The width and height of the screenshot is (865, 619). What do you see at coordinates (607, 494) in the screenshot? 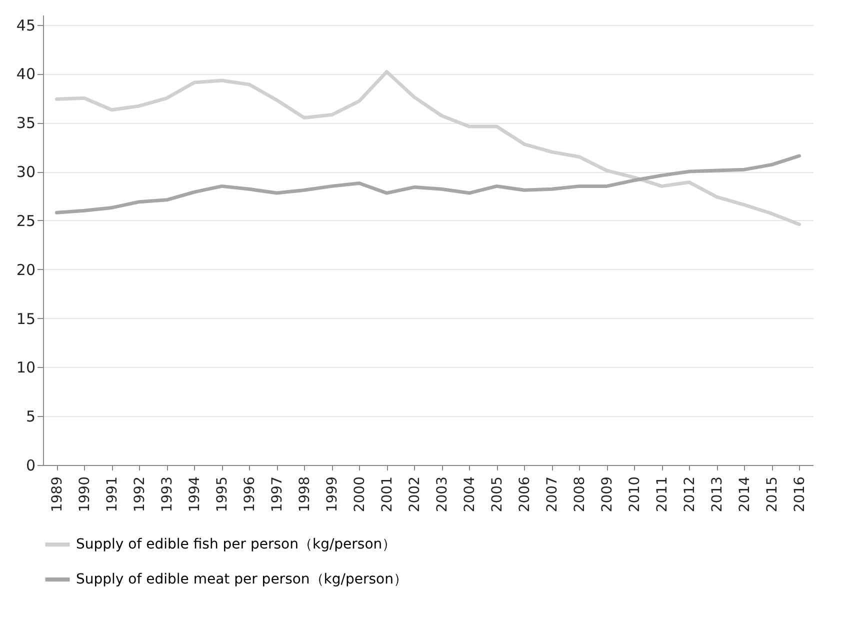
I see `x-tick-label: 2009` at bounding box center [607, 494].